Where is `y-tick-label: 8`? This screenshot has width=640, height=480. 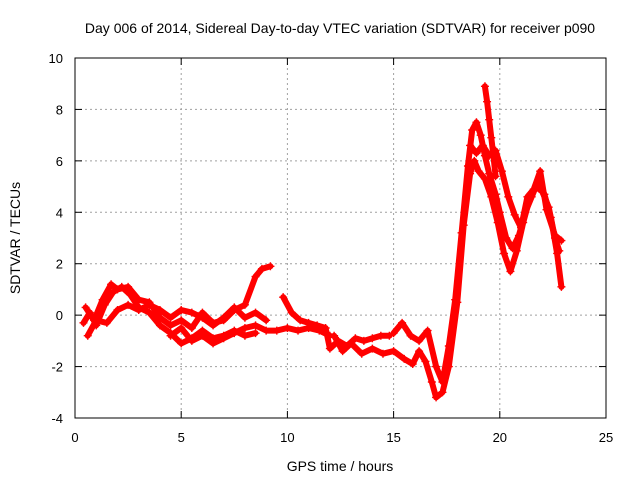 y-tick-label: 8 is located at coordinates (59, 109).